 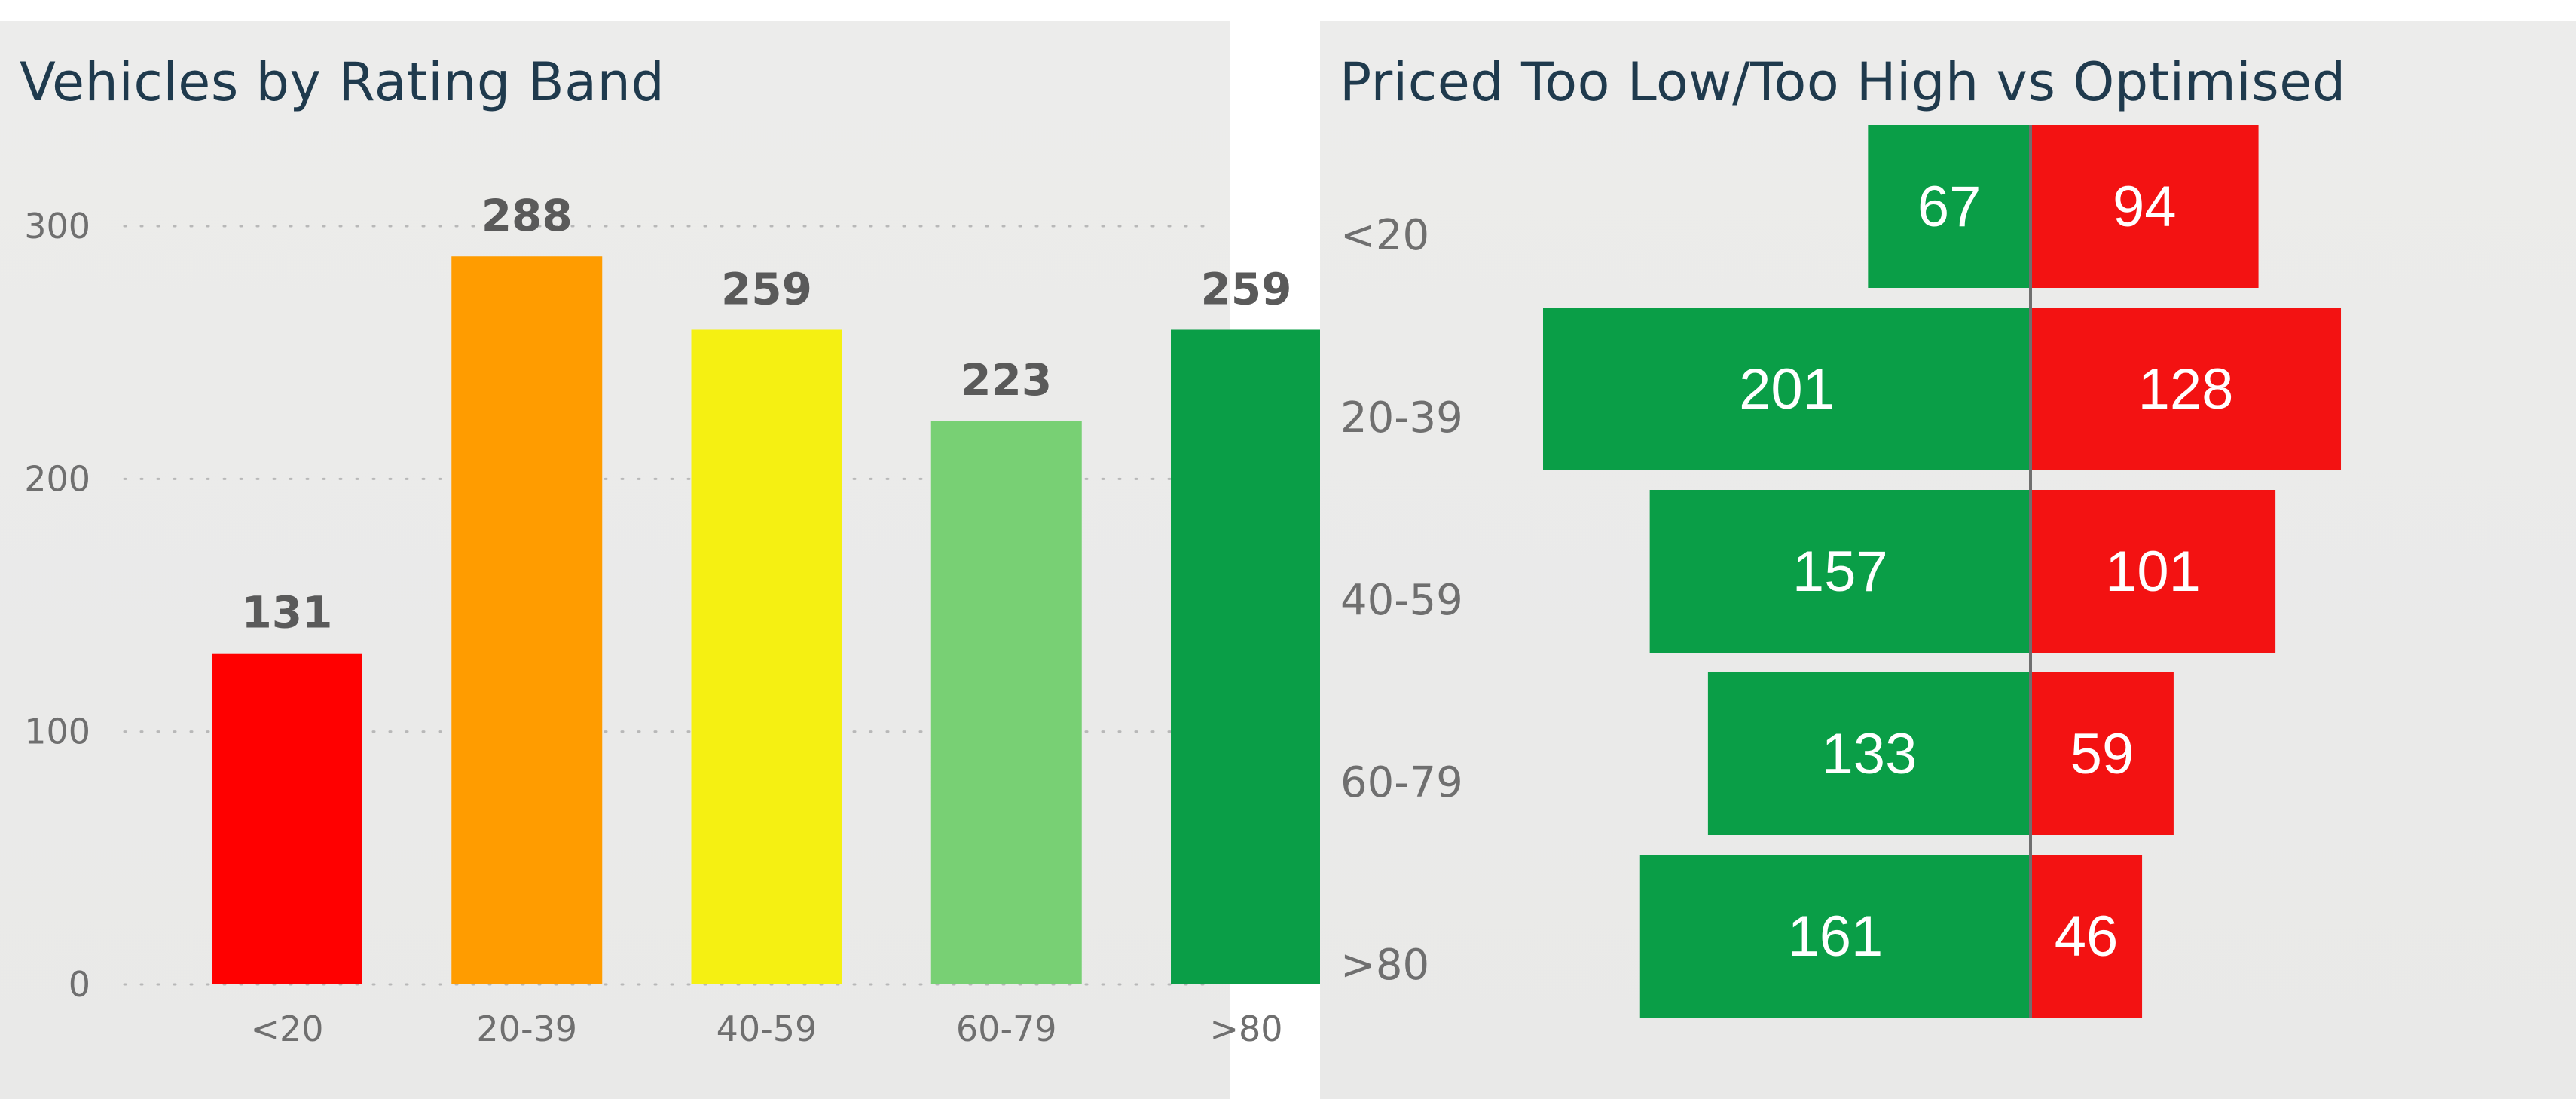 What do you see at coordinates (286, 1029) in the screenshot?
I see `x-category-label-1: <20` at bounding box center [286, 1029].